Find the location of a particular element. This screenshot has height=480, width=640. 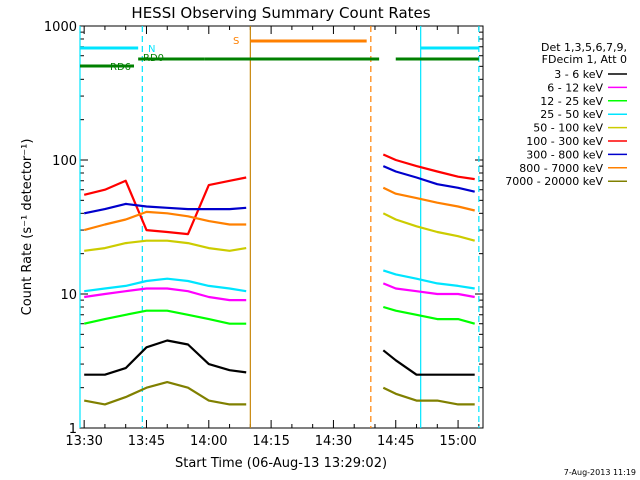

flag-label-s: S is located at coordinates (236, 41).